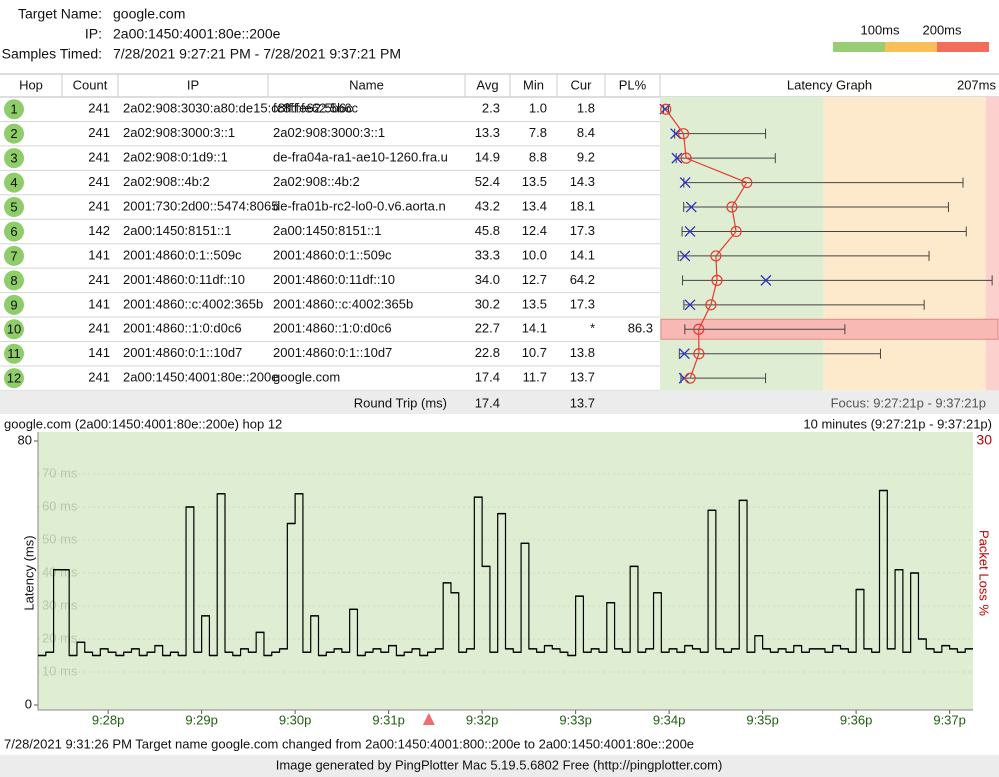  I want to click on y2-axis-label: Packet Loss %, so click(984, 573).